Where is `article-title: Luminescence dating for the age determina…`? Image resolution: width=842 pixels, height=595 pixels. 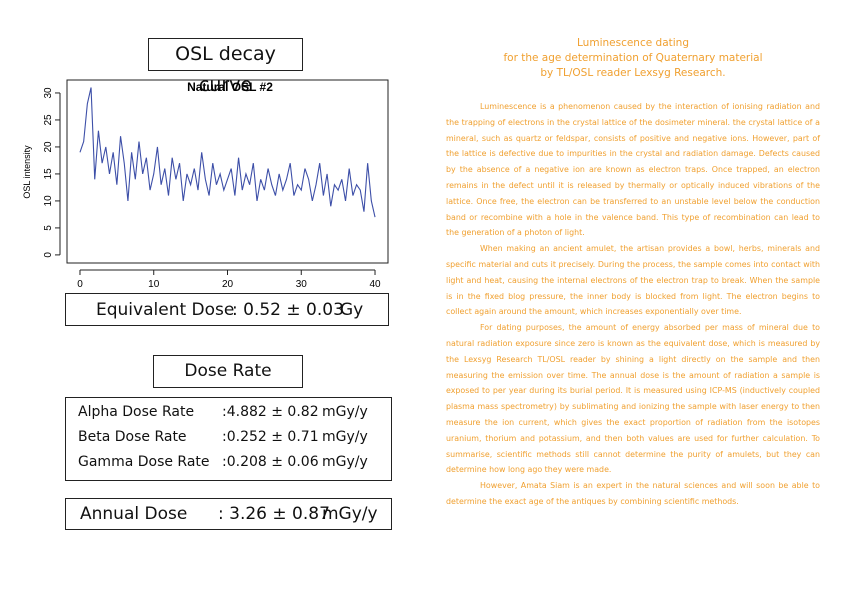
article-title: Luminescence dating for the age determina… is located at coordinates (633, 58).